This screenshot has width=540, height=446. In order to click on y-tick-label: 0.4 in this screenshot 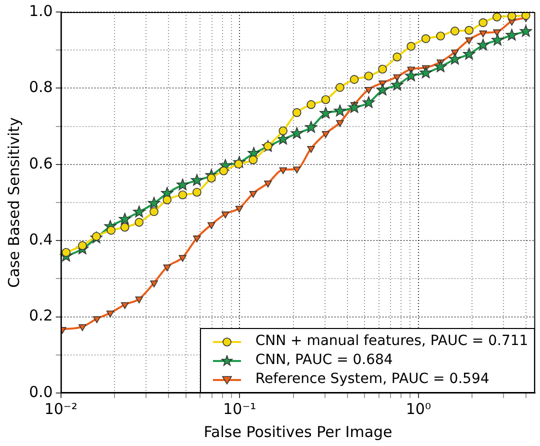, I will do `click(40, 239)`.